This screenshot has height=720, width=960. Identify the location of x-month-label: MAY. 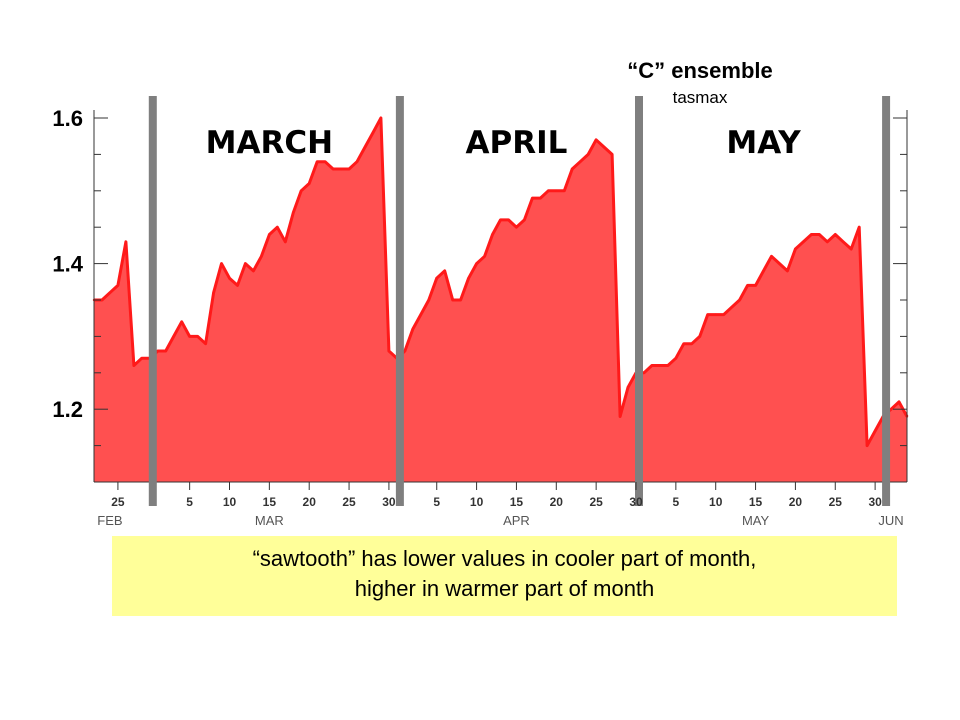
(756, 520).